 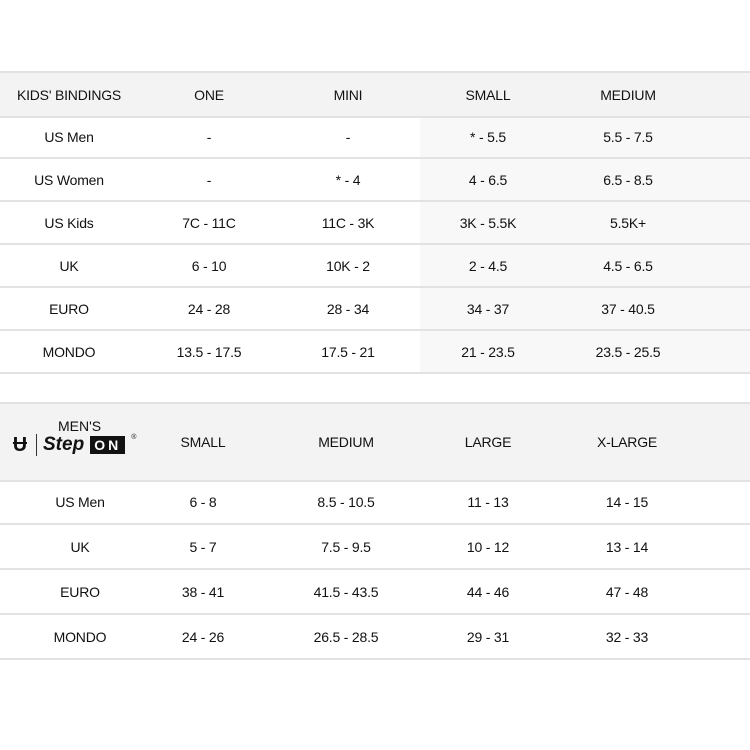 I want to click on table-cell: 7.5 - 9.5, so click(x=346, y=546).